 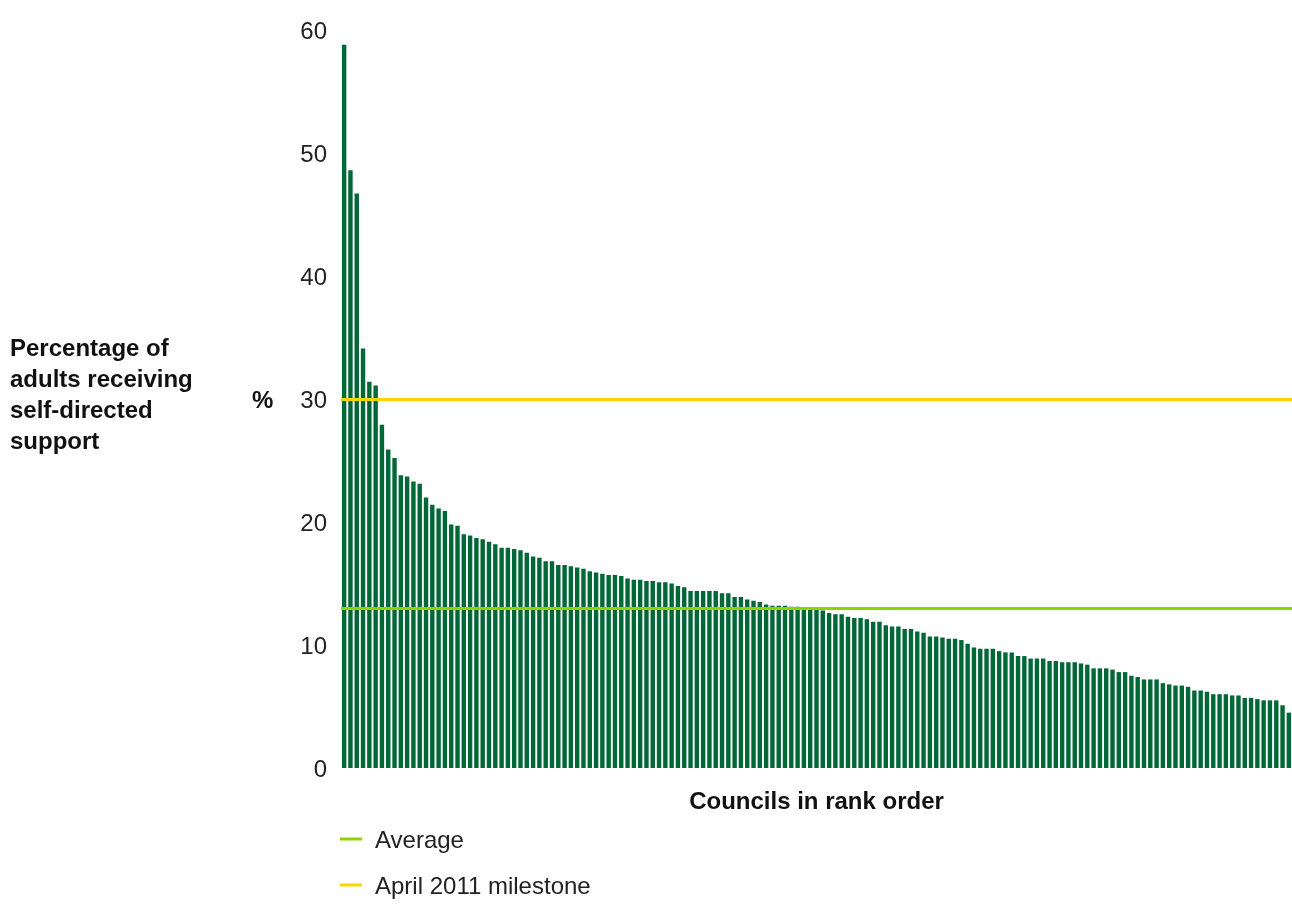 I want to click on y-tick-label: 30, so click(x=313, y=399).